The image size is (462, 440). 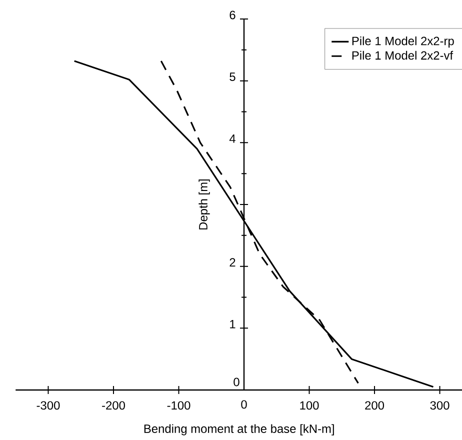 What do you see at coordinates (233, 76) in the screenshot?
I see `y-tick-label: 5` at bounding box center [233, 76].